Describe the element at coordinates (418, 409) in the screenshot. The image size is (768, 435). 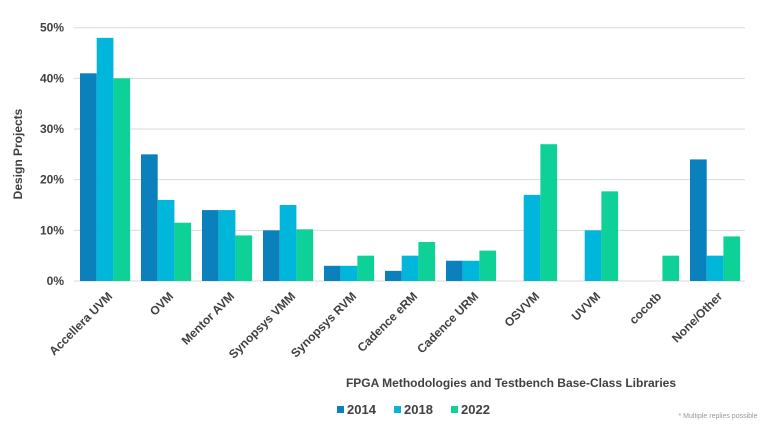
I see `legend-label: 2018` at that location.